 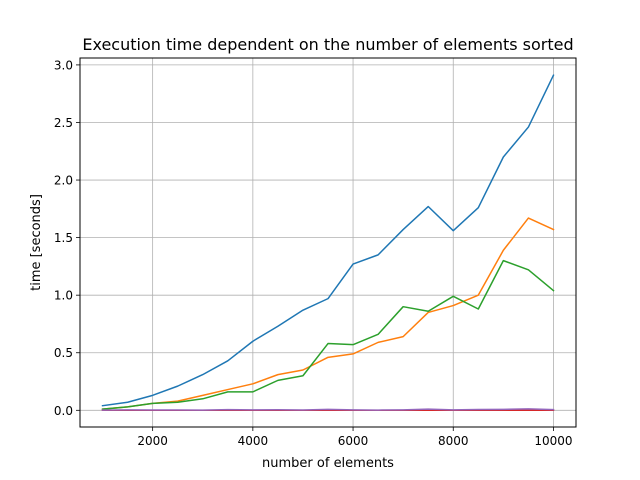 I want to click on y-tick-label: 1.0, so click(x=63, y=296).